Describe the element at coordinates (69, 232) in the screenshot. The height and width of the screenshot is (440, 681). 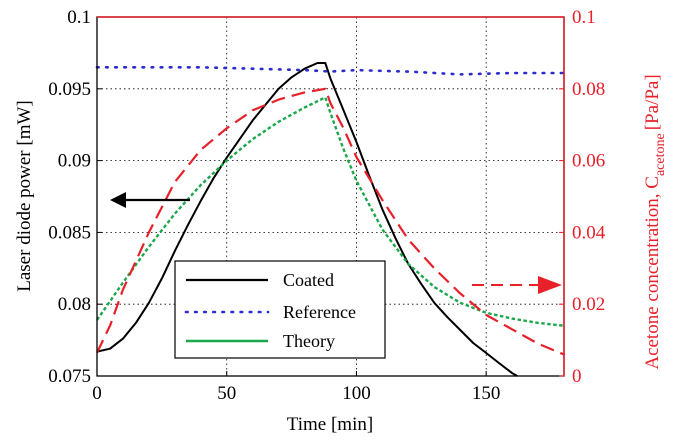
I see `y-left-tick-label: 0.085` at that location.